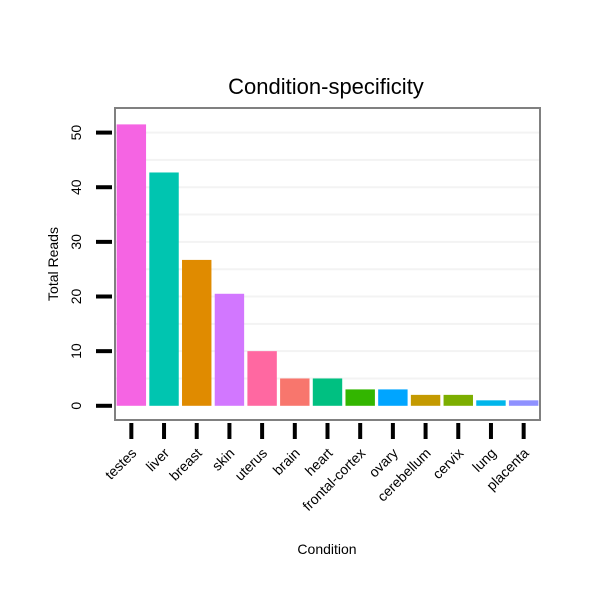 The height and width of the screenshot is (600, 600). What do you see at coordinates (326, 86) in the screenshot?
I see `chart-title: Condition-specificity` at bounding box center [326, 86].